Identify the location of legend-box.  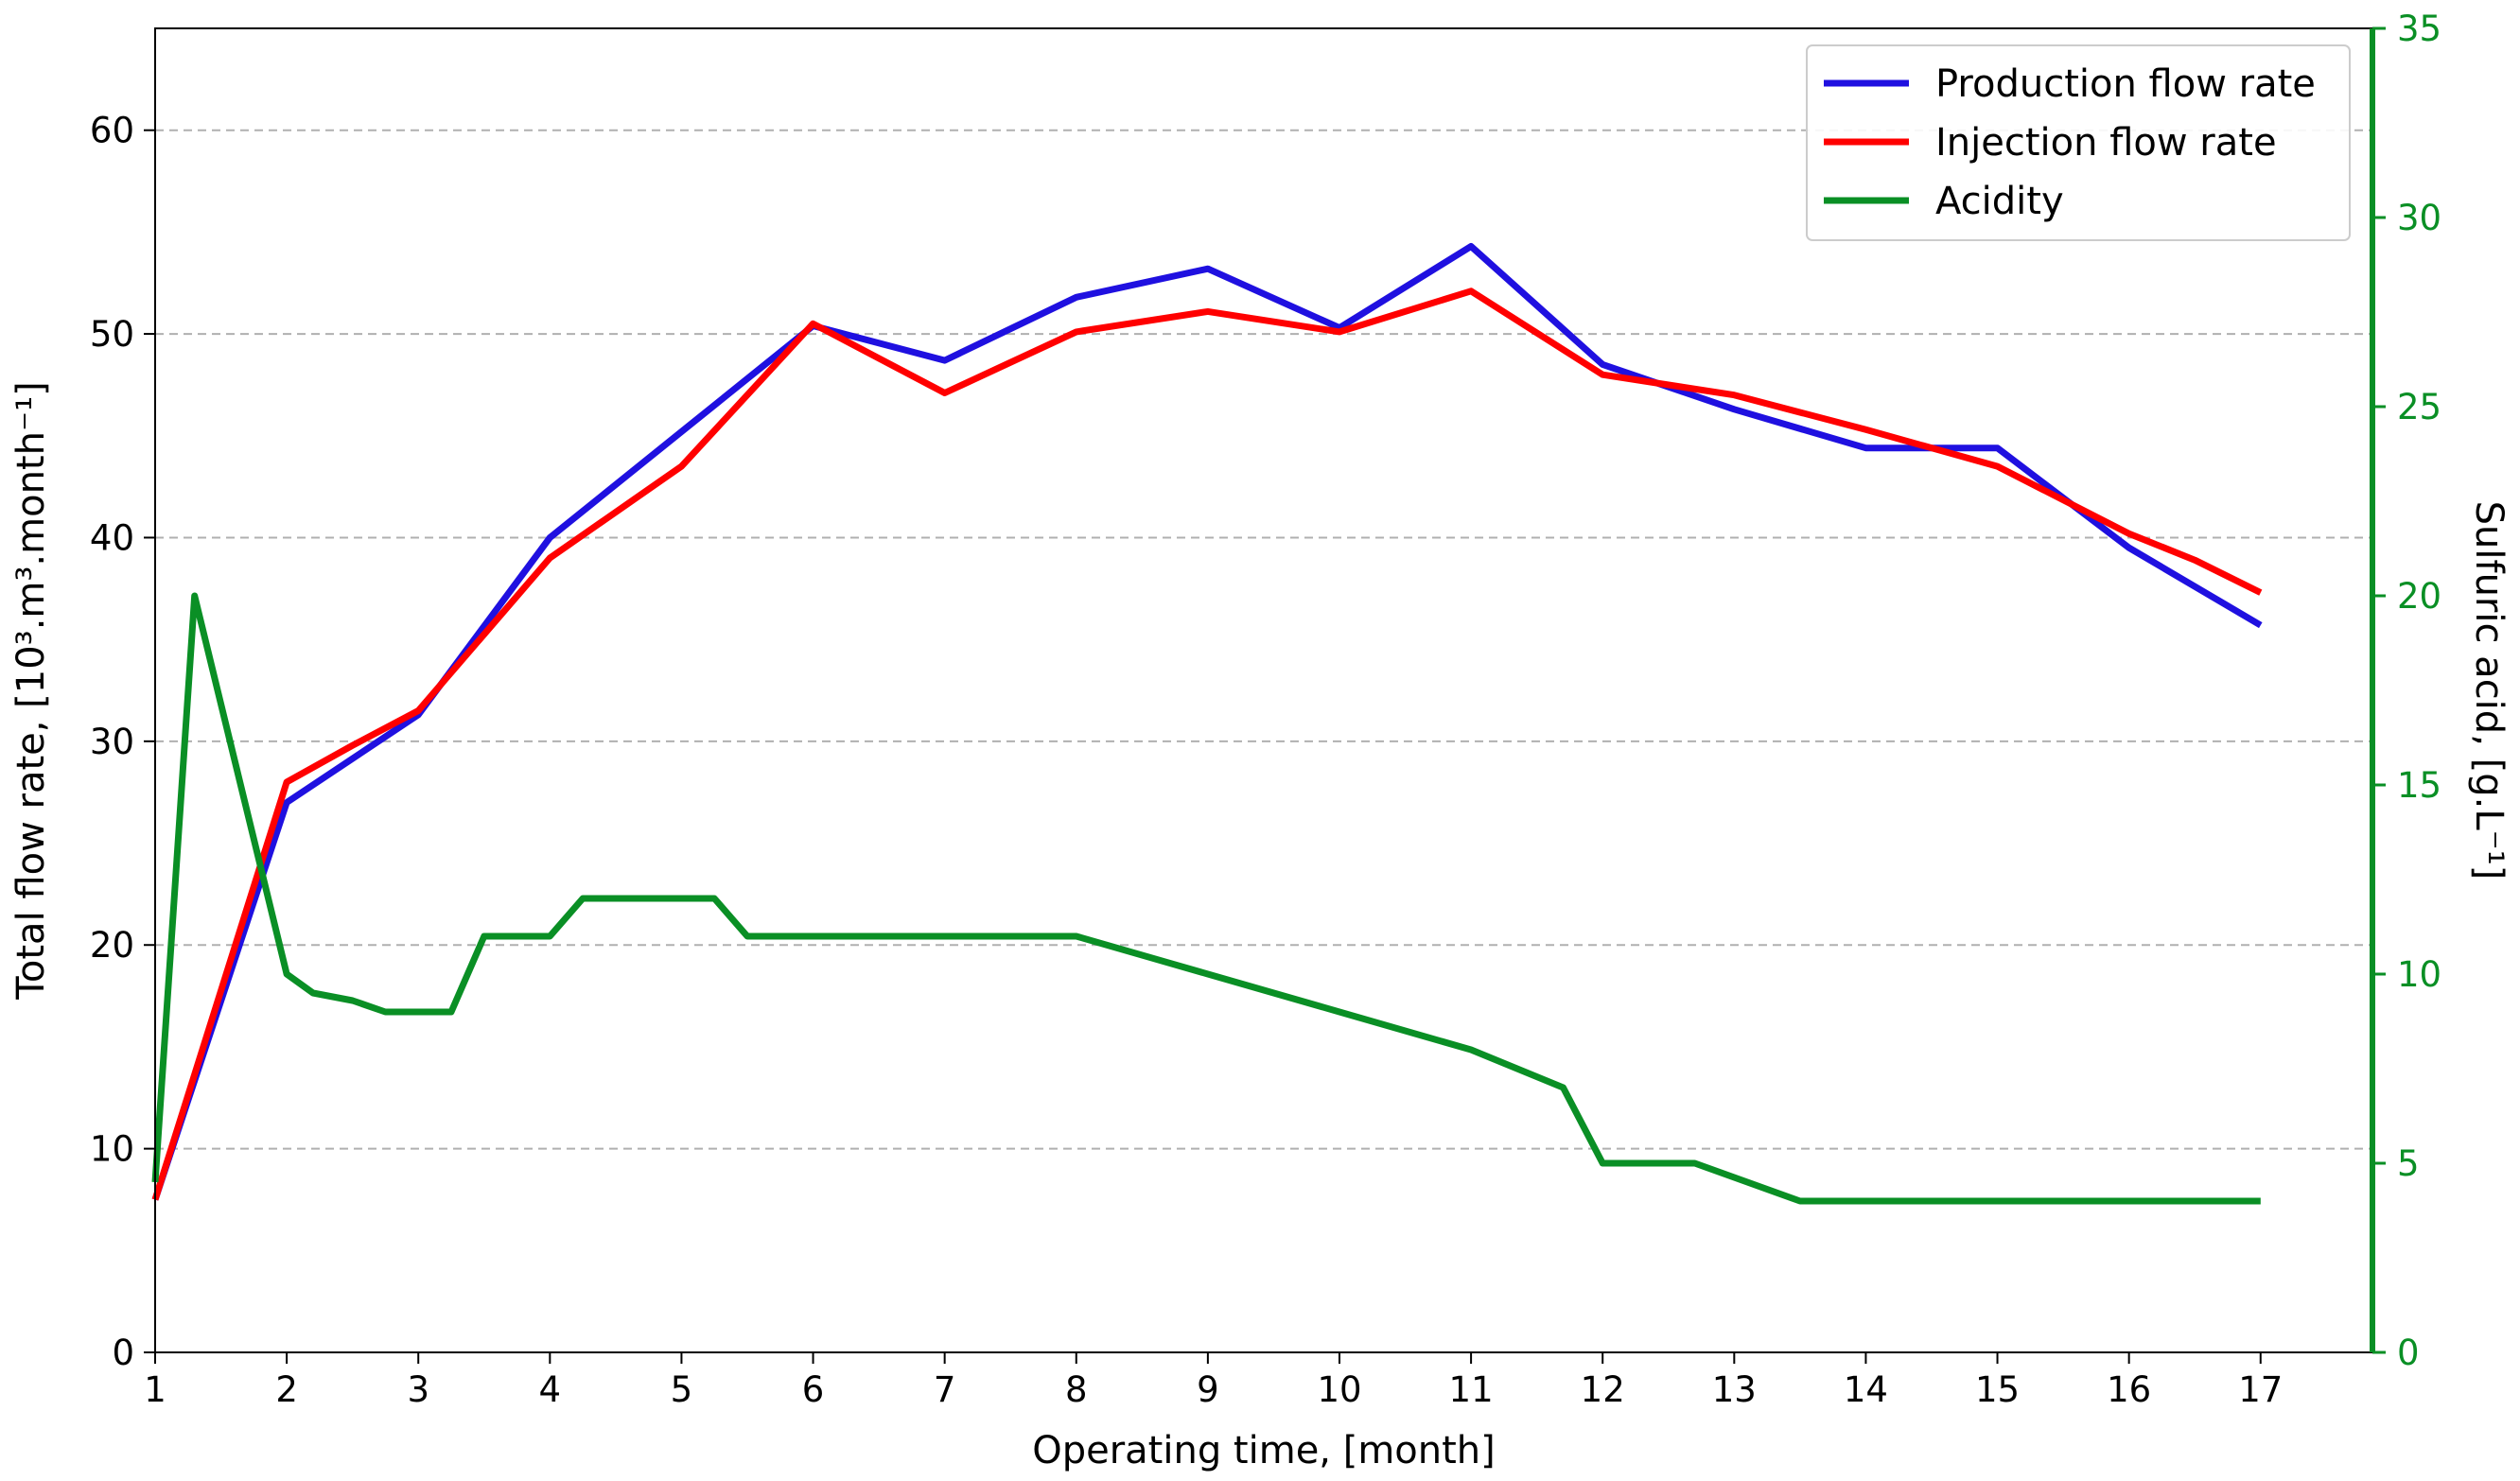
(2078, 142).